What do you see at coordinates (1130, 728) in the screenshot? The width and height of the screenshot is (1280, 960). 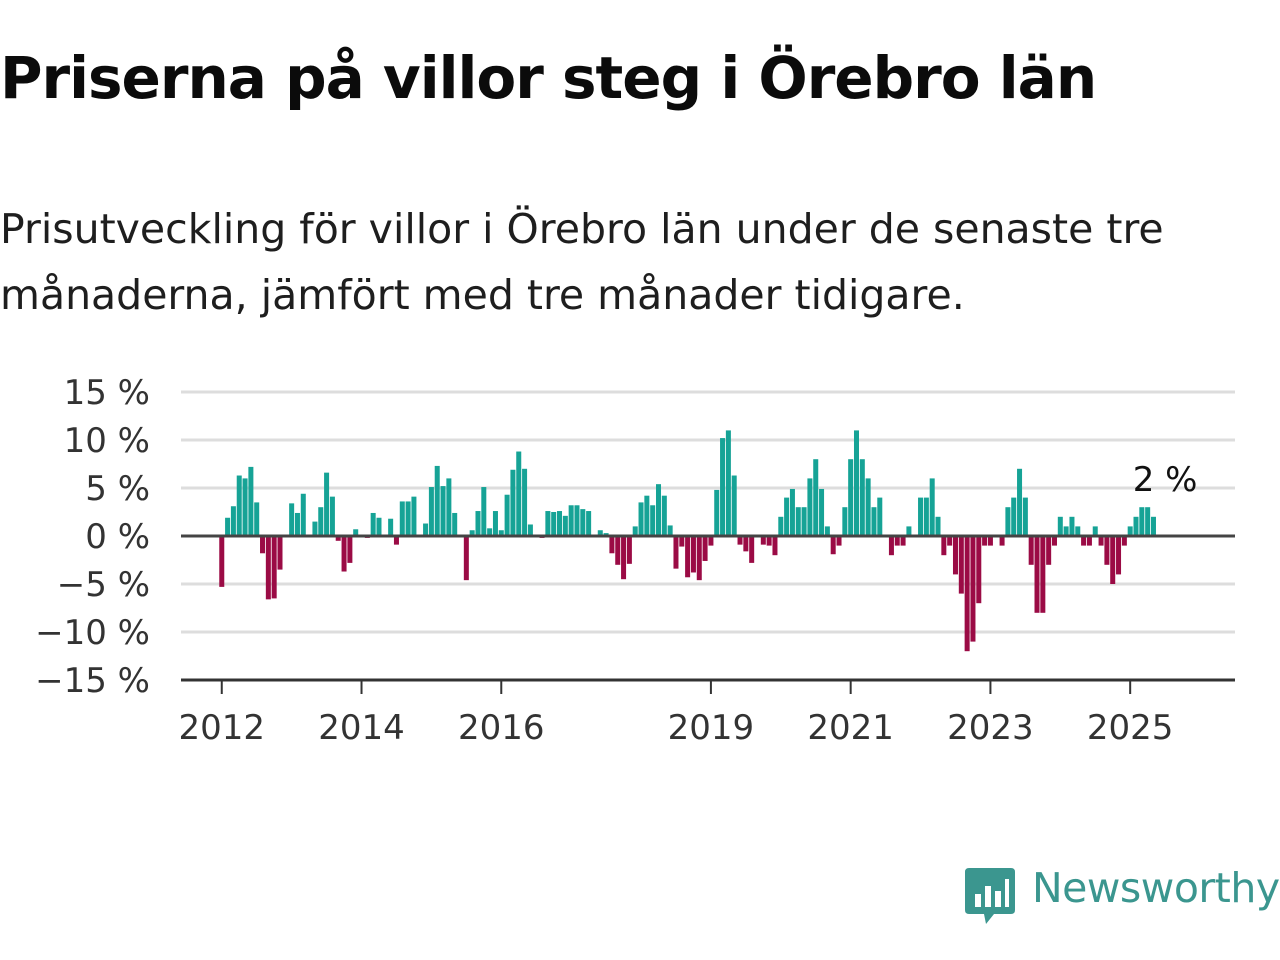 I see `x-tick-label: 2025` at bounding box center [1130, 728].